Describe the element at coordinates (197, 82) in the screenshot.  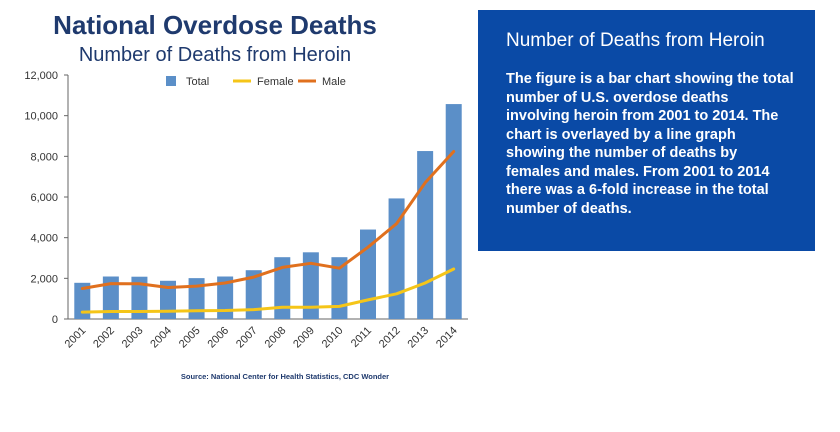
I see `legend-label-total: Total` at that location.